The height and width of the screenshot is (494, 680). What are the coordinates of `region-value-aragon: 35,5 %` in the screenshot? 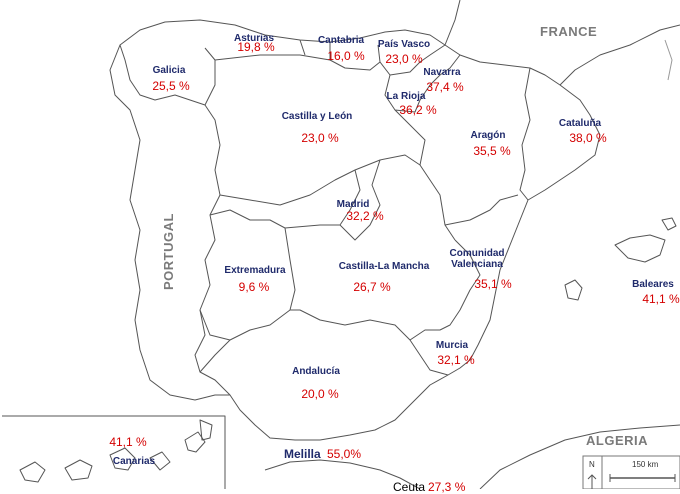 It's located at (492, 151).